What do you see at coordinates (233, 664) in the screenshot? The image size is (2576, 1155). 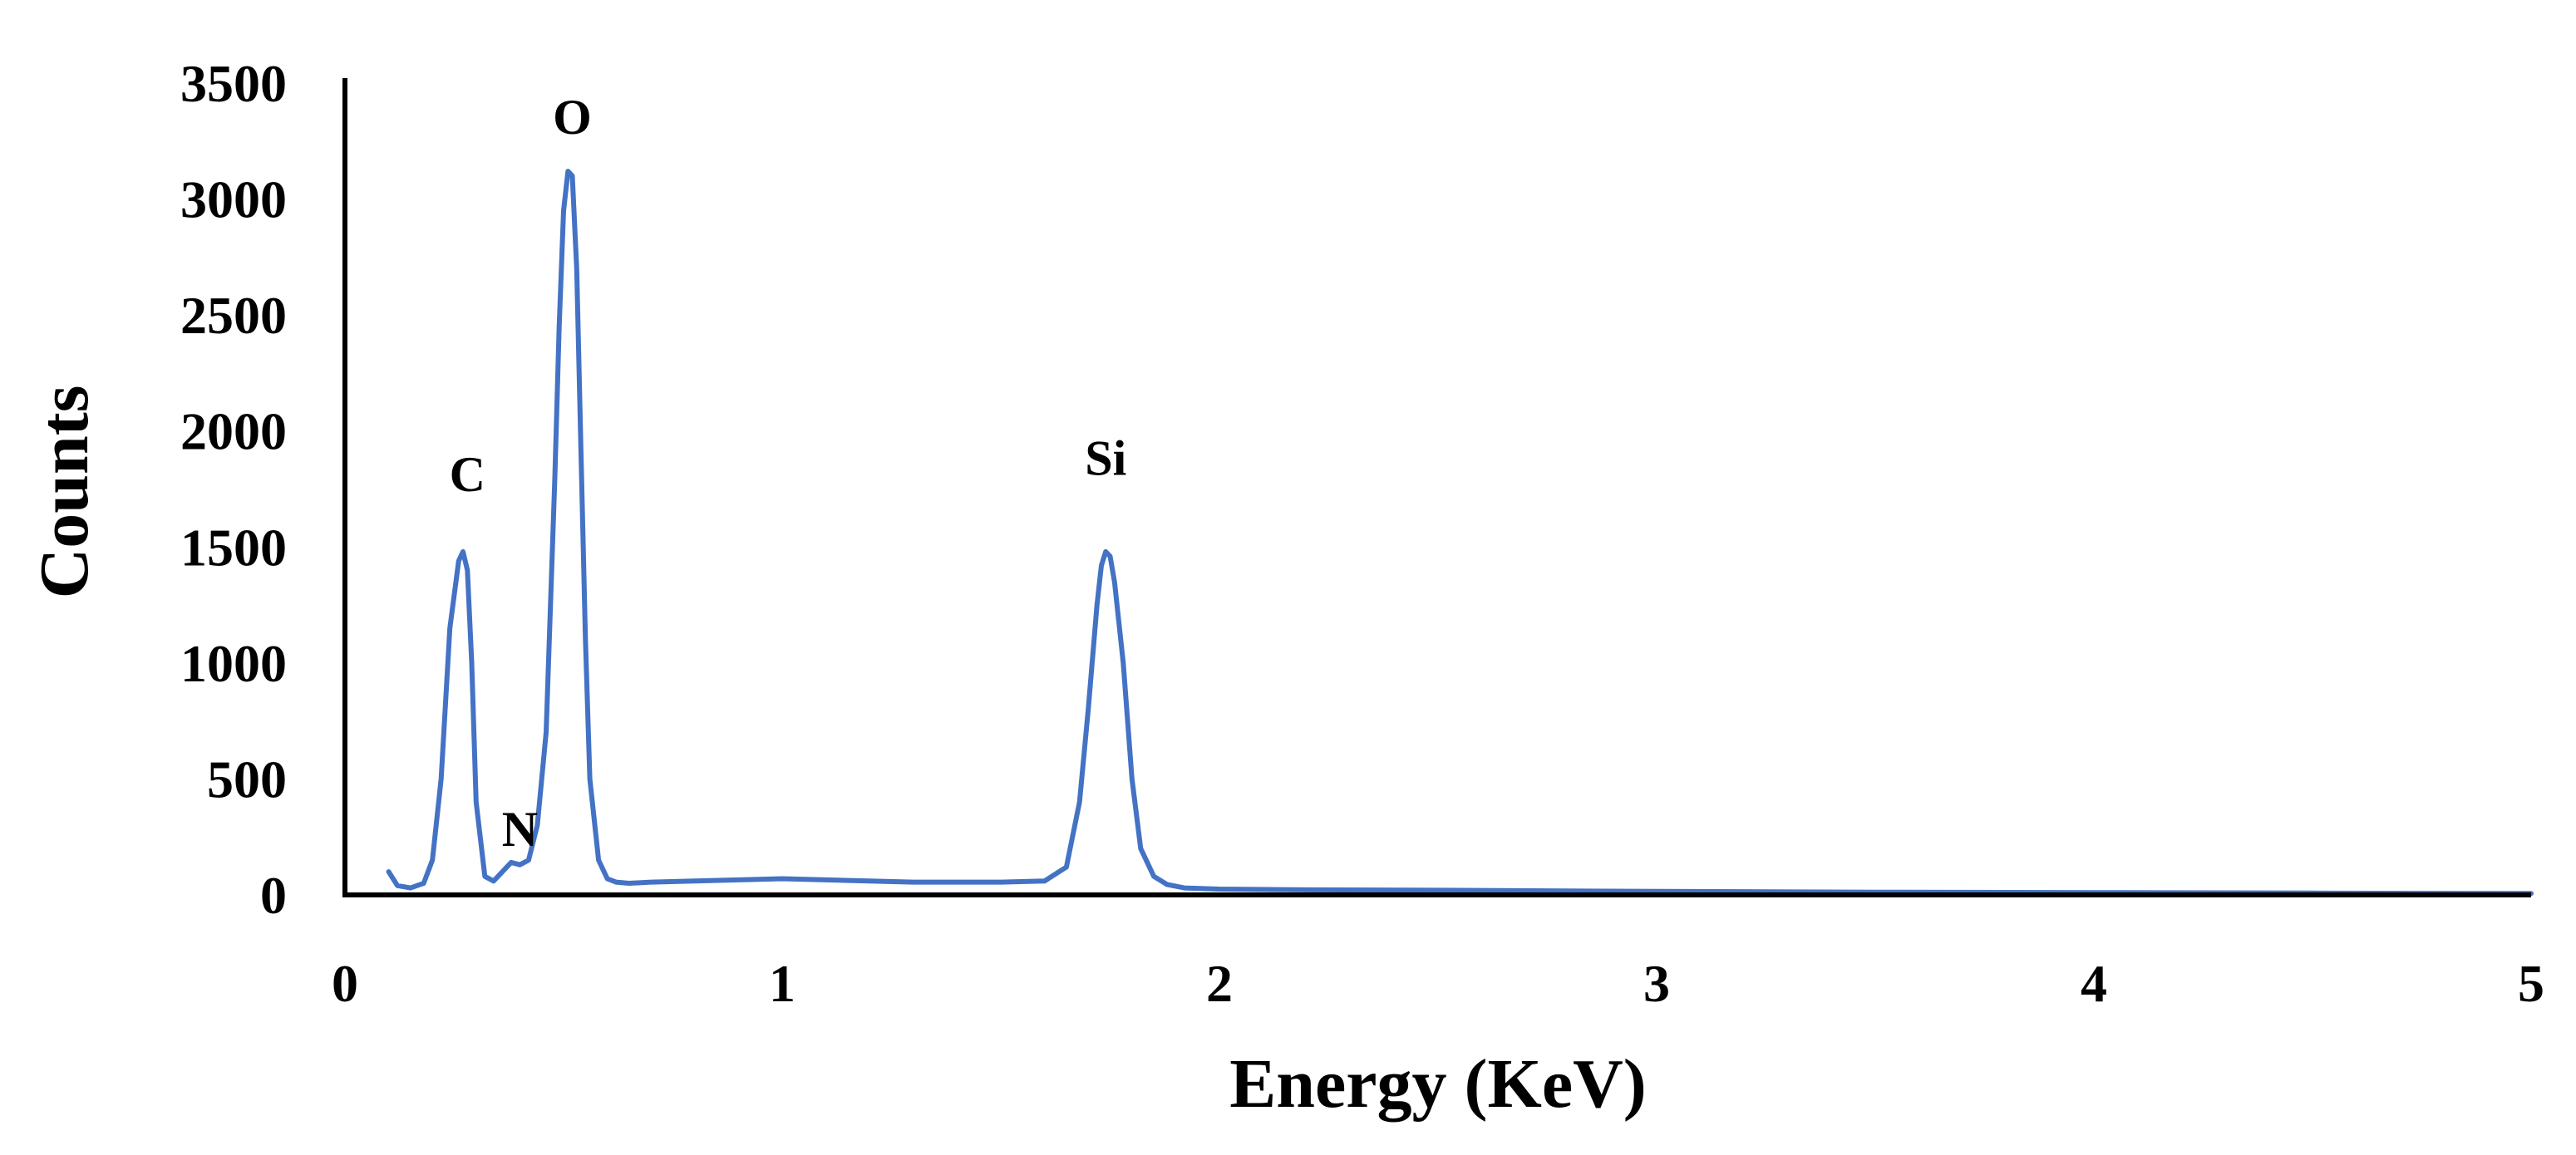 I see `y-tick-label: 1000` at bounding box center [233, 664].